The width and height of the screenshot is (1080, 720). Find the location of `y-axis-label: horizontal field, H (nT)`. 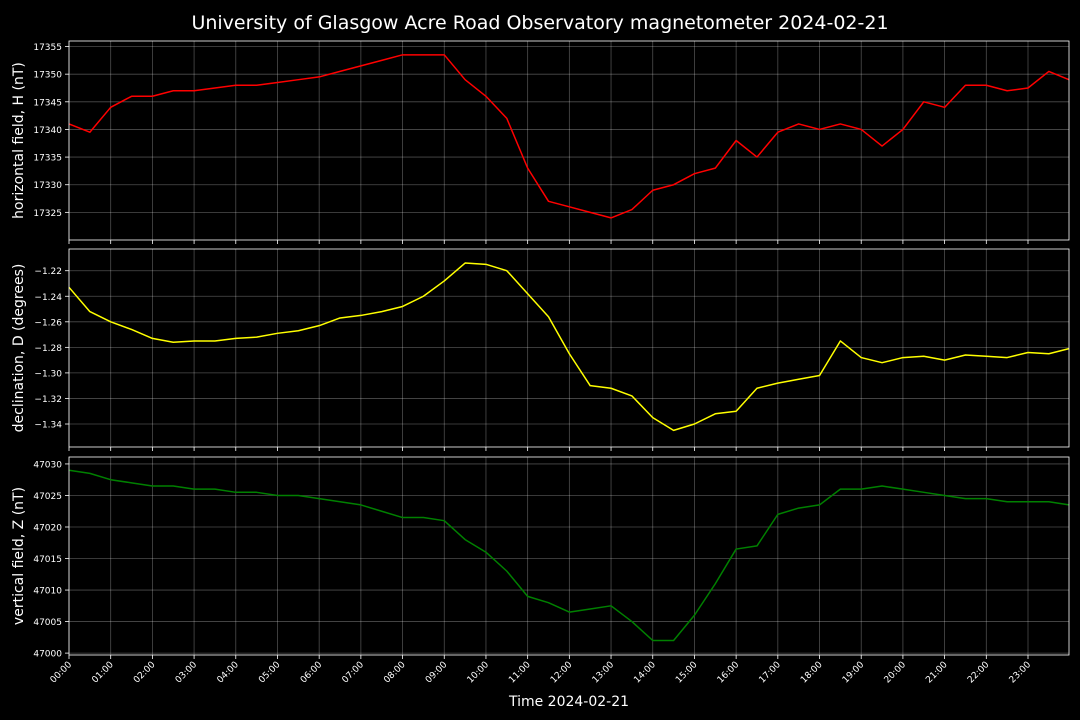

y-axis-label: horizontal field, H (nT) is located at coordinates (19, 140).